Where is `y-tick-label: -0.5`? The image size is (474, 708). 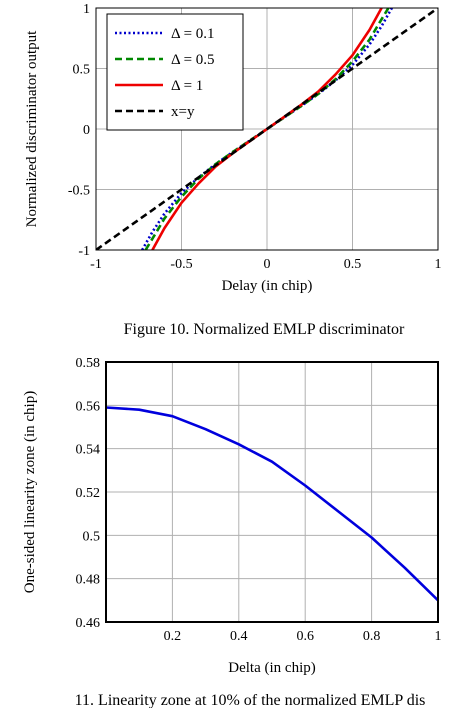 y-tick-label: -0.5 is located at coordinates (79, 191).